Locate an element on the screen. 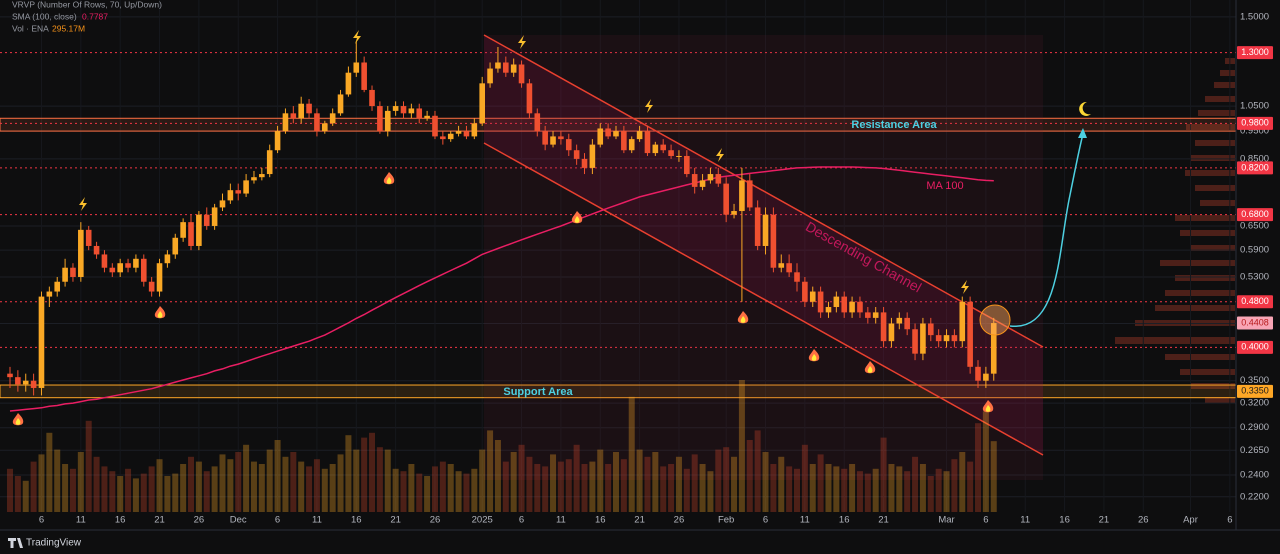 This screenshot has height=554, width=1280. y-tick-label: 0.5900 is located at coordinates (1254, 250).